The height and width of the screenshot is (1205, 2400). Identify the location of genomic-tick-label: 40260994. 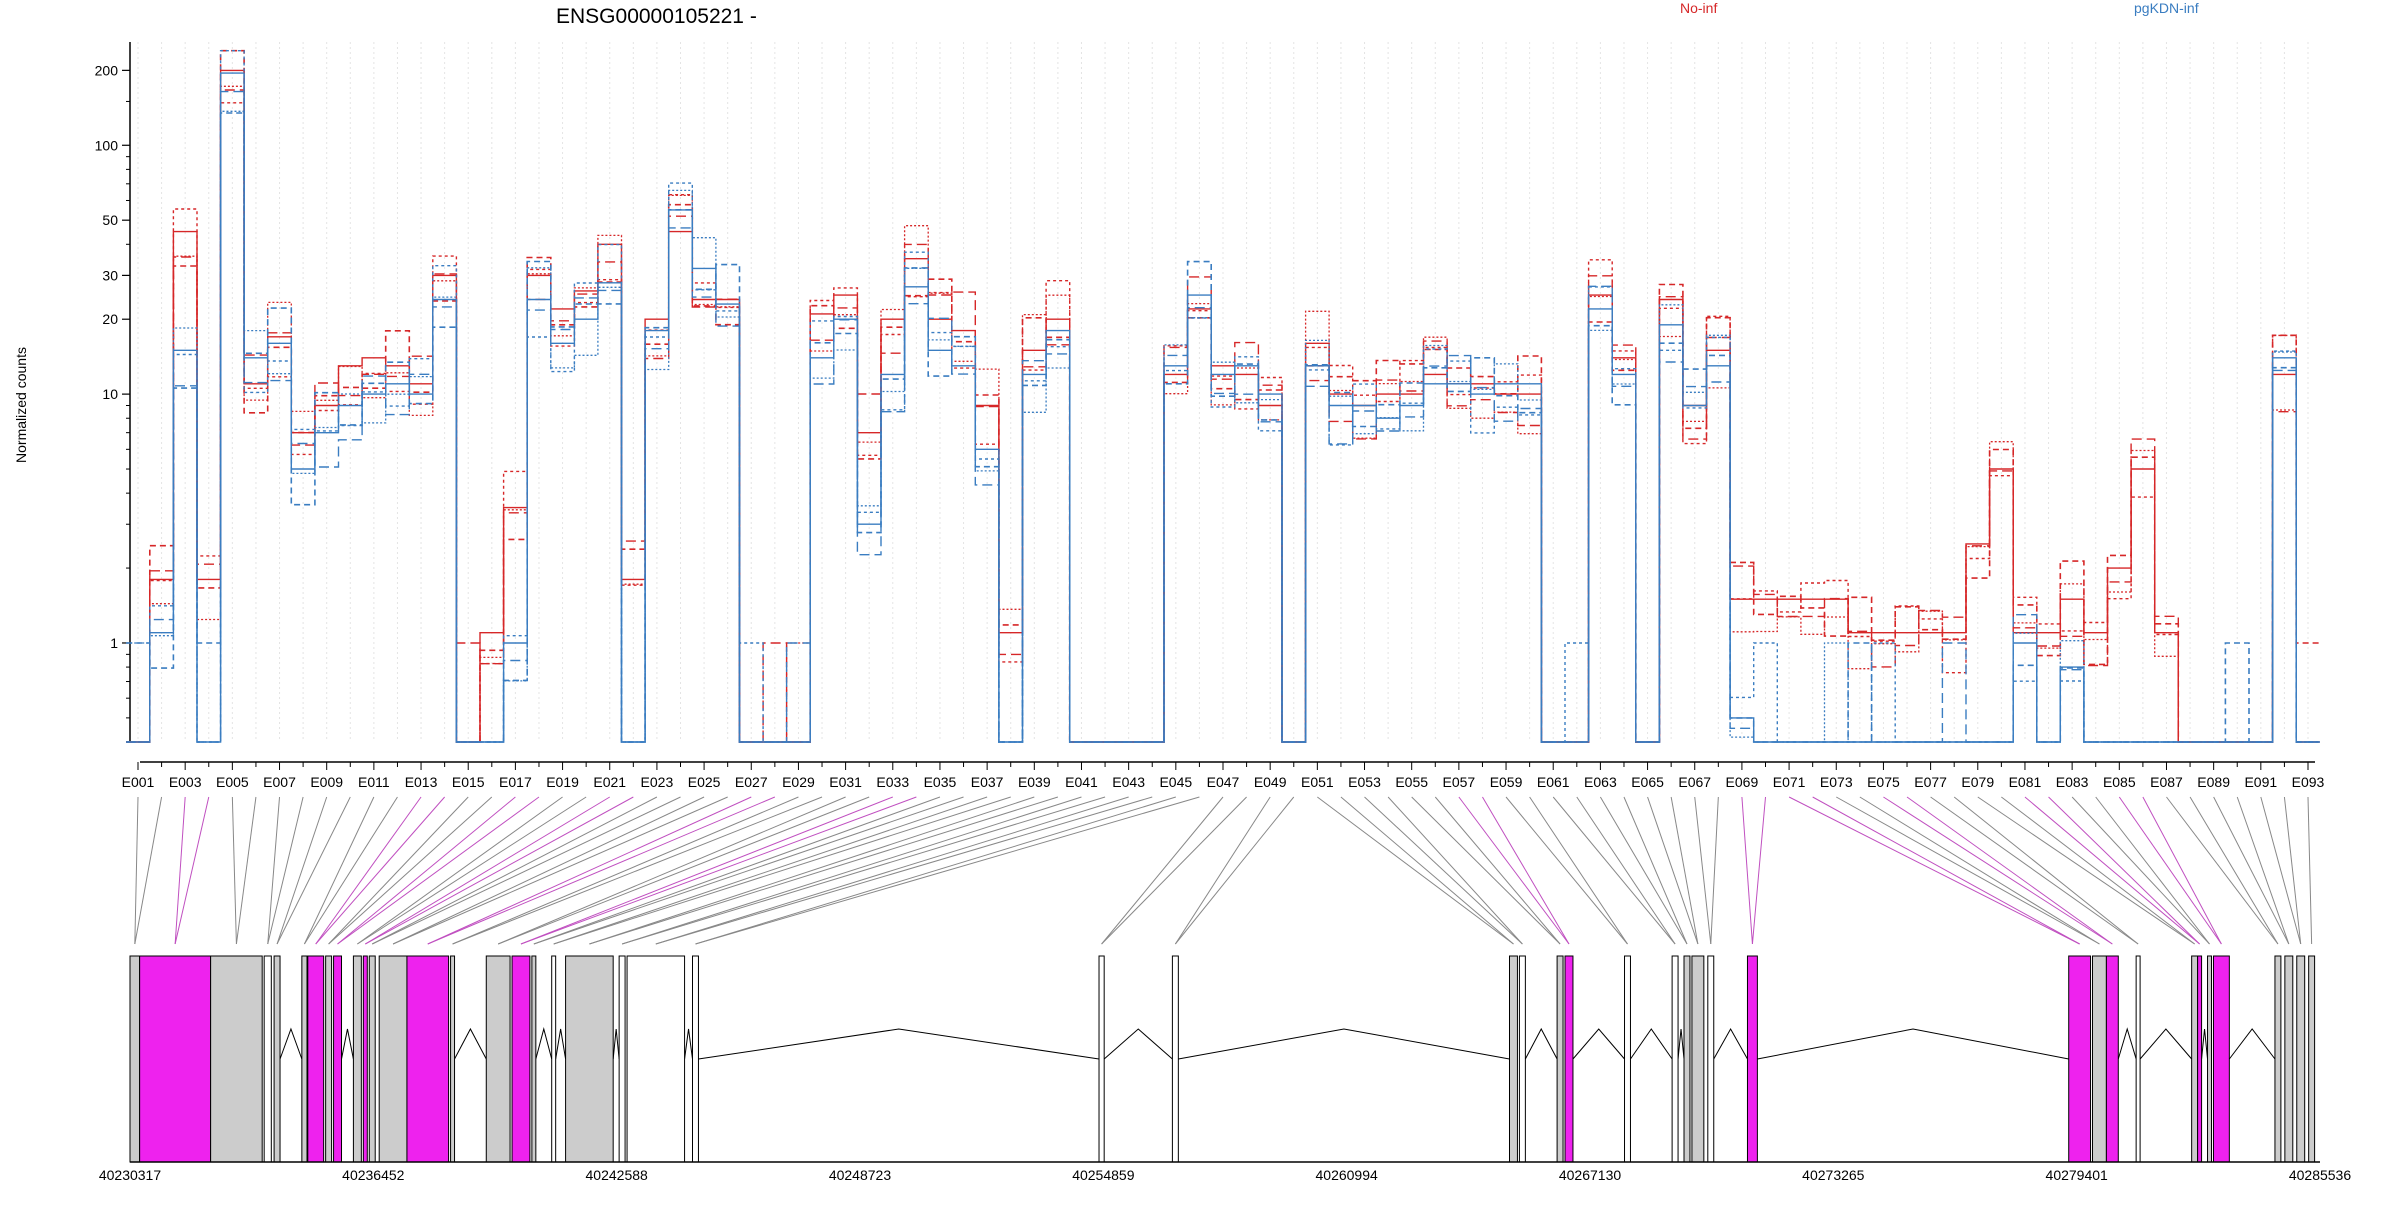
(1347, 1175).